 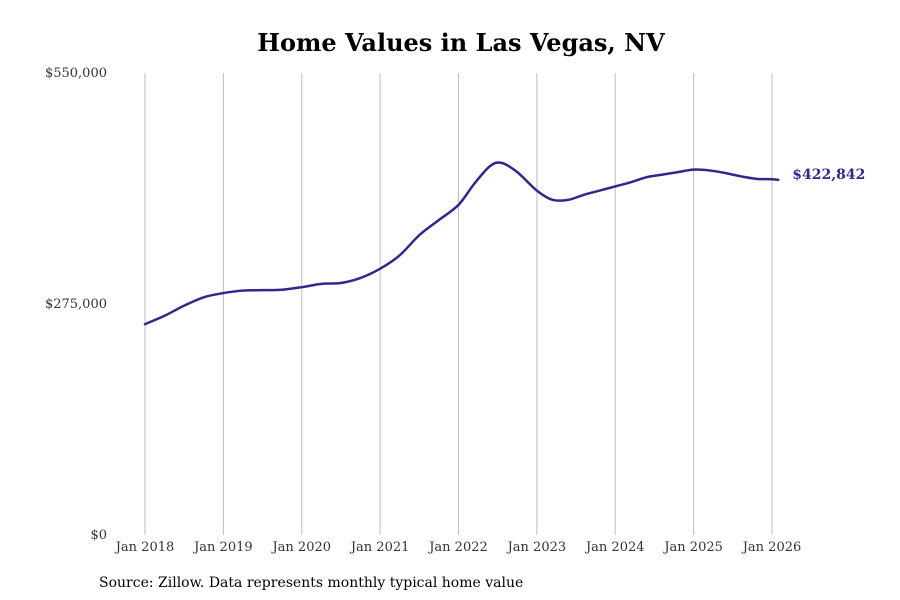 I want to click on x-tick-label-2018: Jan 2018, so click(x=144, y=547).